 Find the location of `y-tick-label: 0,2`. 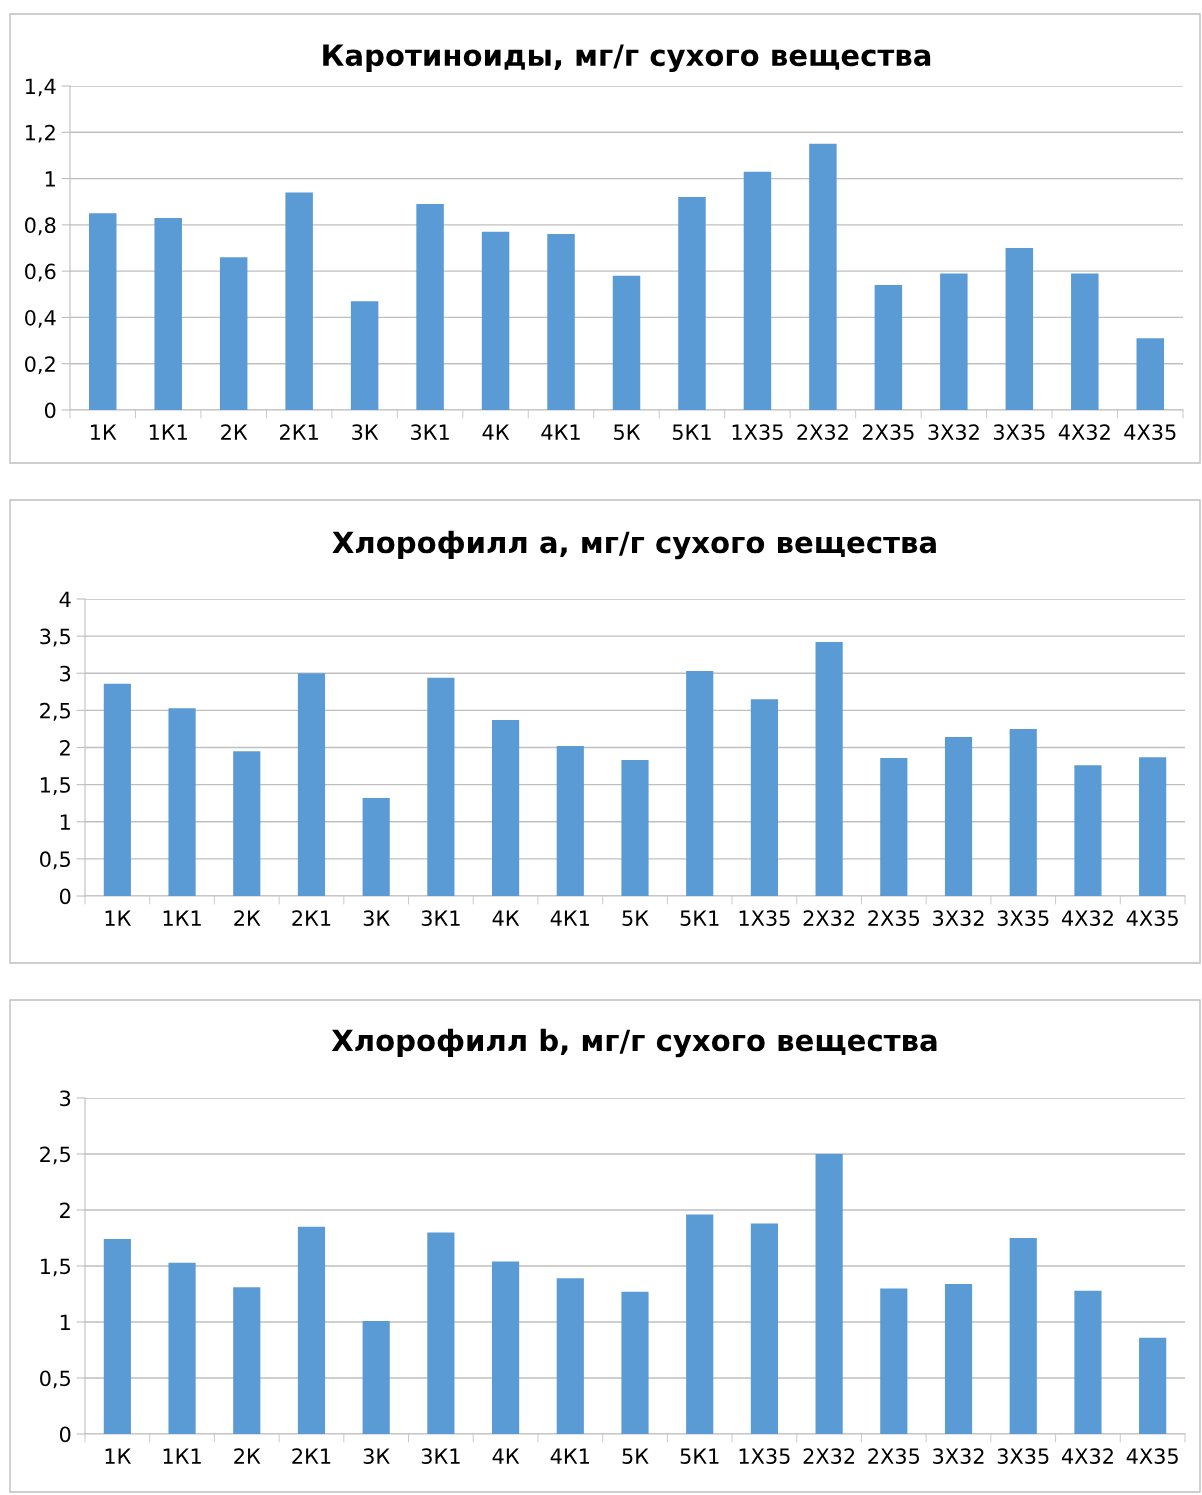

y-tick-label: 0,2 is located at coordinates (40, 365).